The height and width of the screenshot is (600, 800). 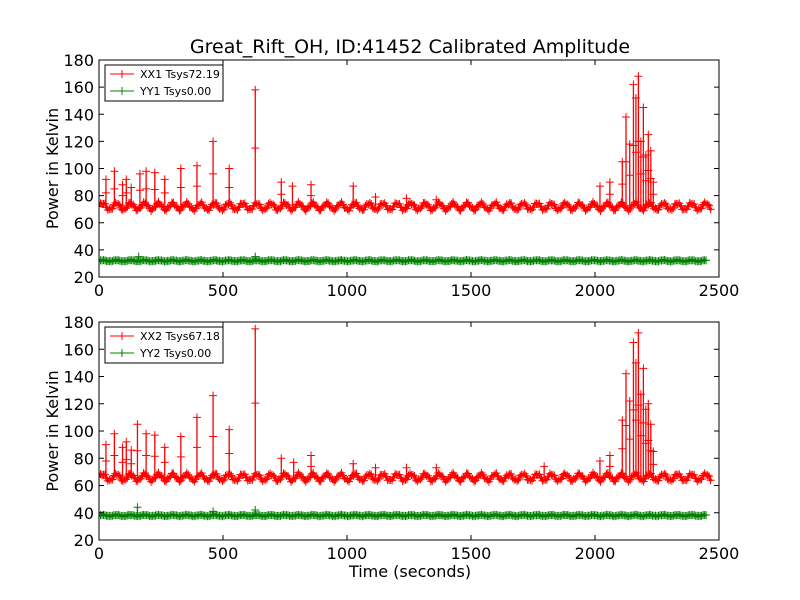 I want to click on x-axis-label: Time (seconds), so click(x=409, y=571).